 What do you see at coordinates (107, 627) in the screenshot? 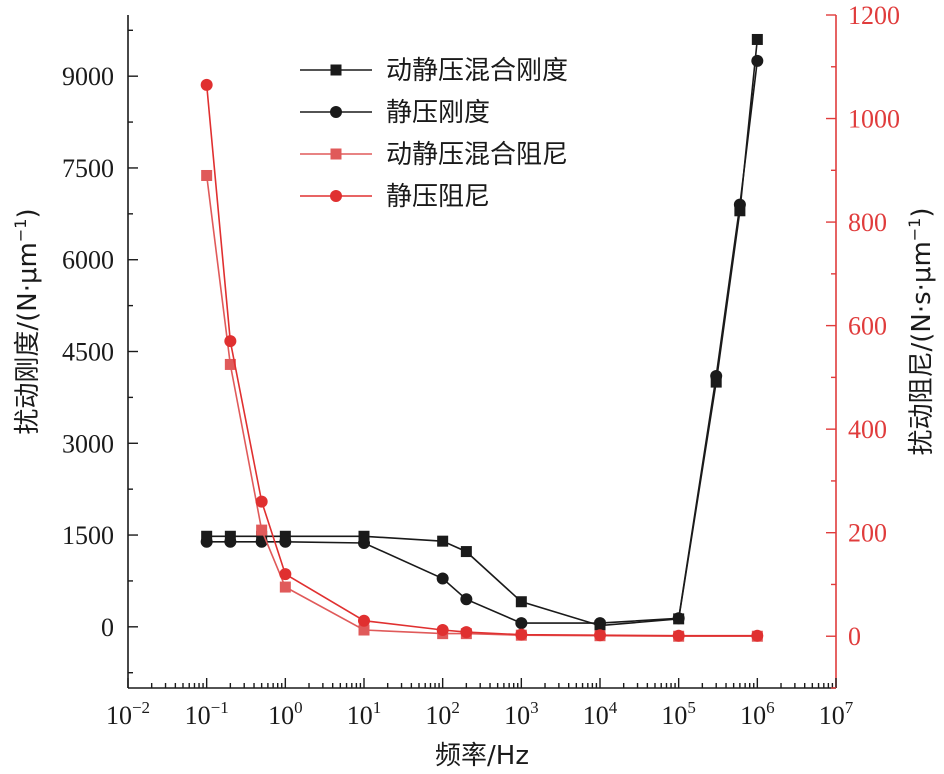
I see `y-left-tick-label: 0` at bounding box center [107, 627].